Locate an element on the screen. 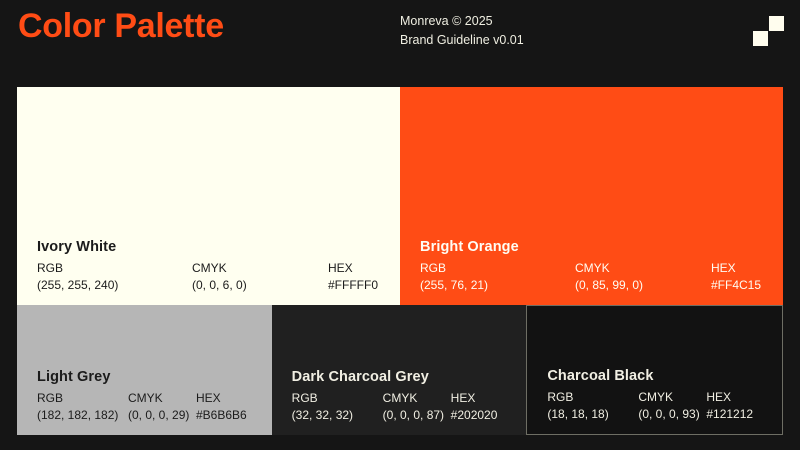 The image size is (800, 450). hex-value: #202020 is located at coordinates (474, 415).